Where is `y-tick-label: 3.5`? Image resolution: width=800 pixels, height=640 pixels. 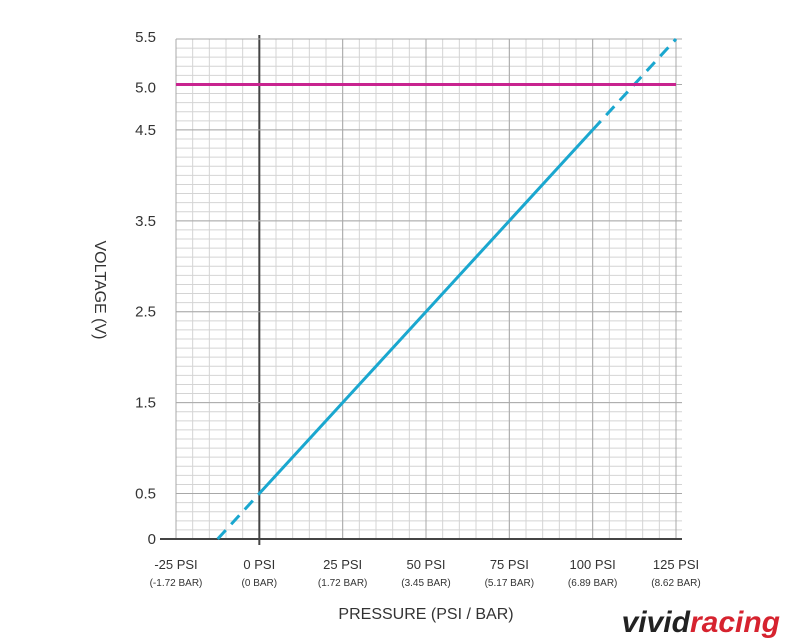 y-tick-label: 3.5 is located at coordinates (145, 221).